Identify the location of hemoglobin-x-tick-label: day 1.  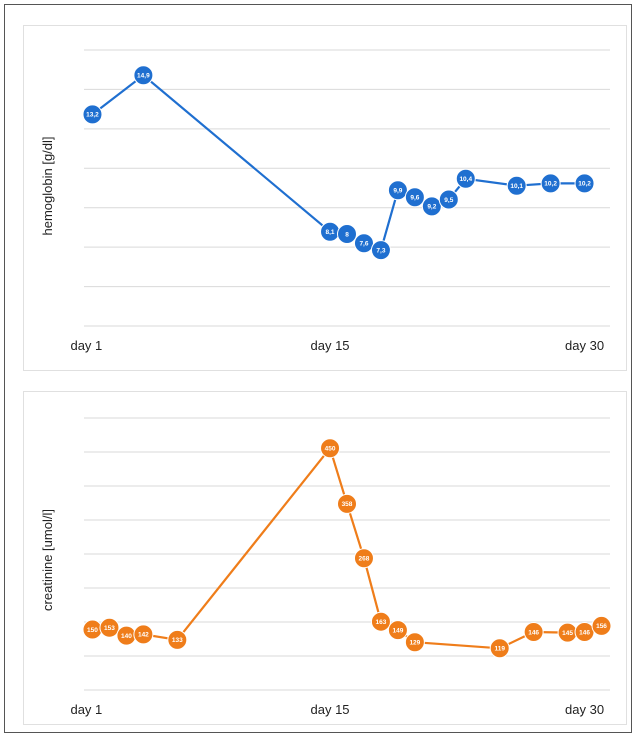
(86, 345).